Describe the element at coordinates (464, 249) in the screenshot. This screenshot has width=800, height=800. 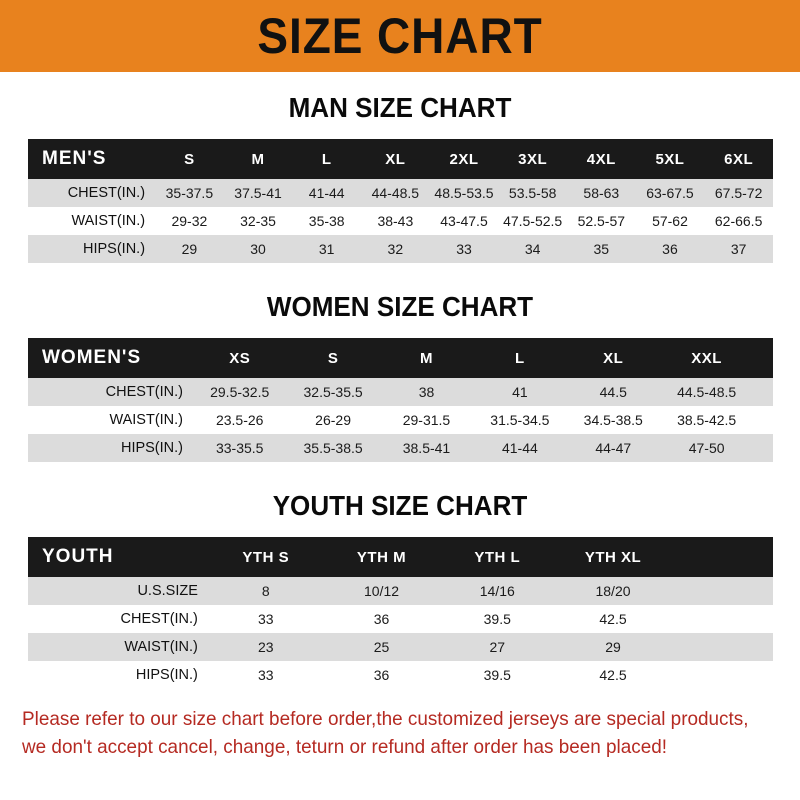
I see `men-cell: 33` at that location.